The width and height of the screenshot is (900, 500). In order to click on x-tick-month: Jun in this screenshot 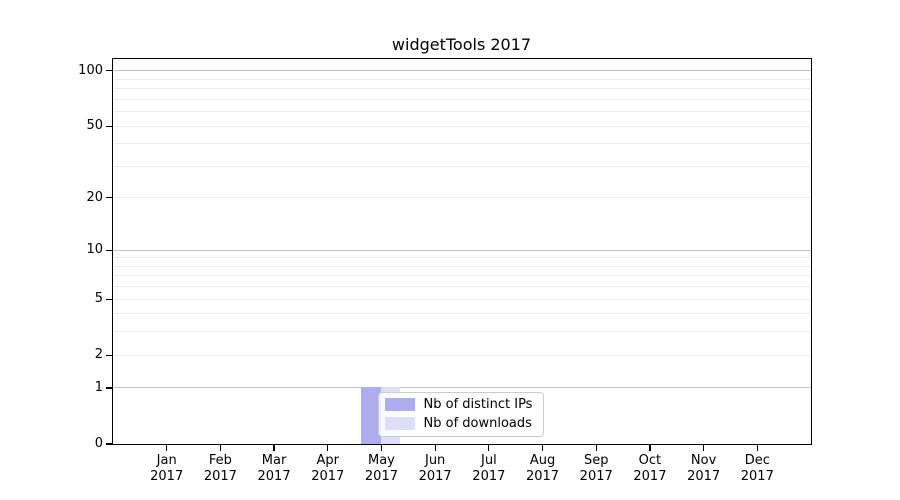, I will do `click(435, 460)`.